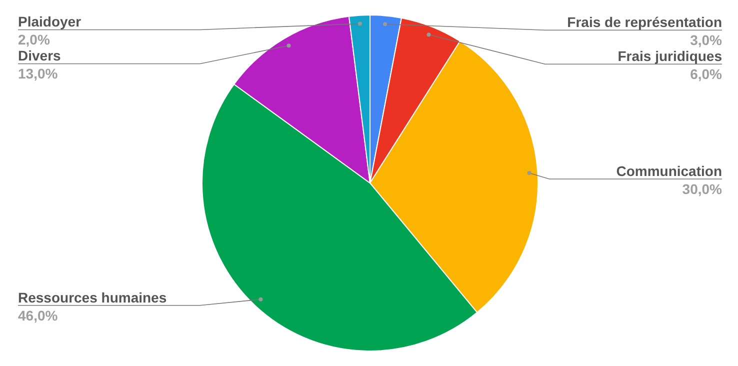 This screenshot has width=738, height=366. I want to click on slice-label: Frais de représentation, so click(644, 22).